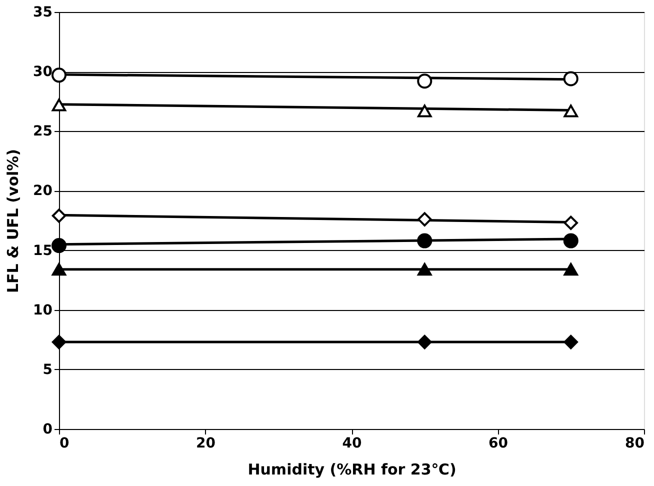 This screenshot has width=654, height=486. Describe the element at coordinates (206, 444) in the screenshot. I see `x-tick-label: 20` at that location.